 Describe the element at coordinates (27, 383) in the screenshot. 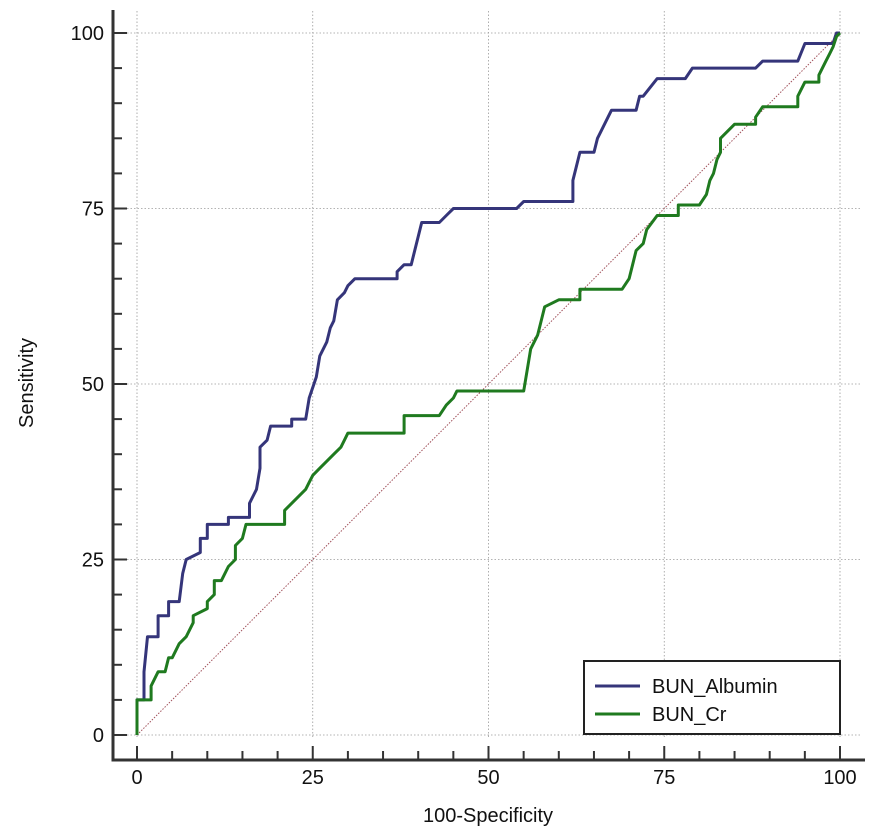

I see `y-axis-title: Sensitivity` at that location.